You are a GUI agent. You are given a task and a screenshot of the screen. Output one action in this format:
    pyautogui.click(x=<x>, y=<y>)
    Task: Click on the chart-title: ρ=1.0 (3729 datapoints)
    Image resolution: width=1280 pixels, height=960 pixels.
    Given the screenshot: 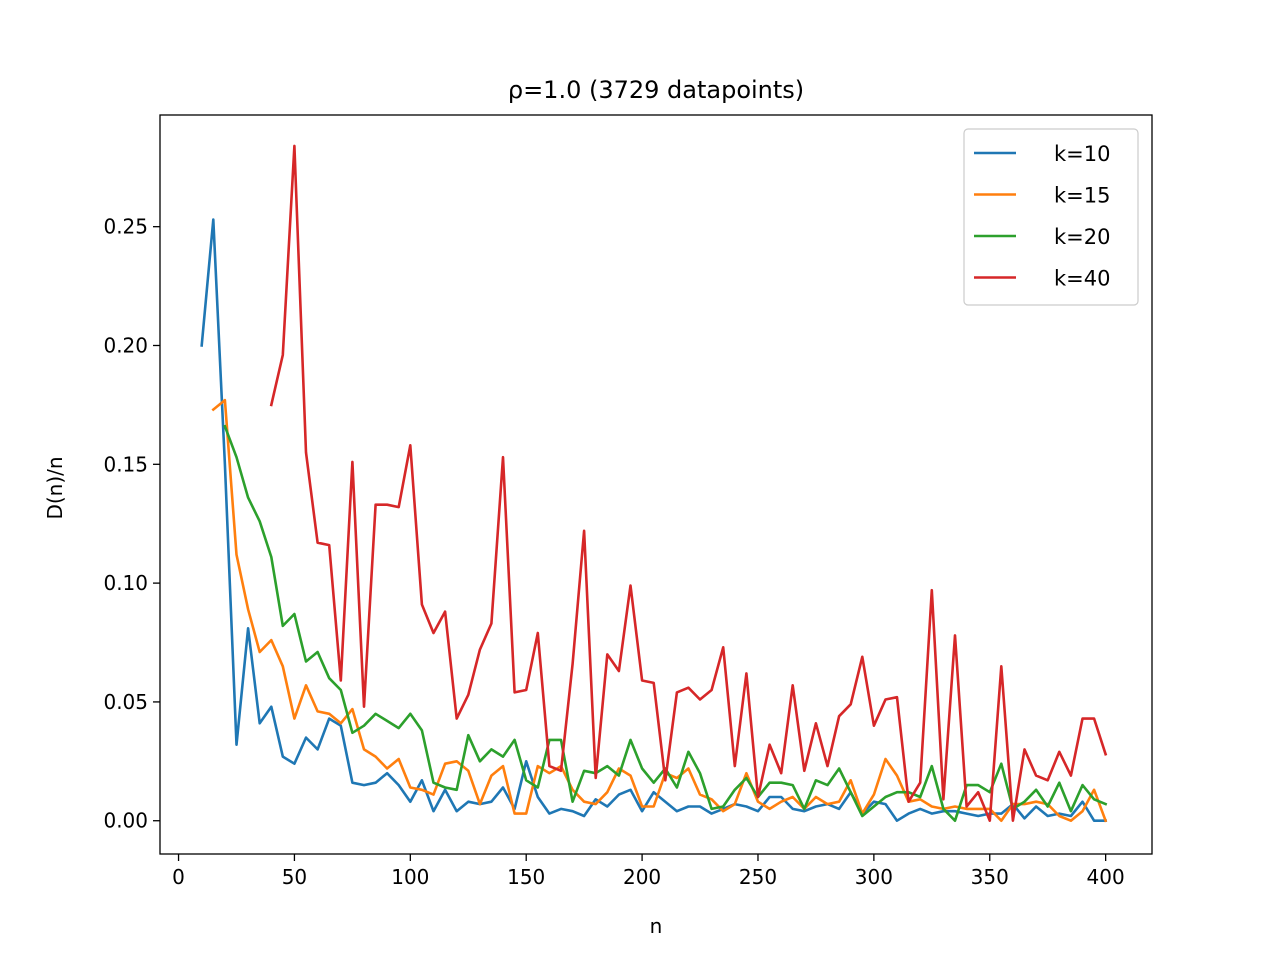 What is the action you would take?
    pyautogui.click(x=656, y=90)
    